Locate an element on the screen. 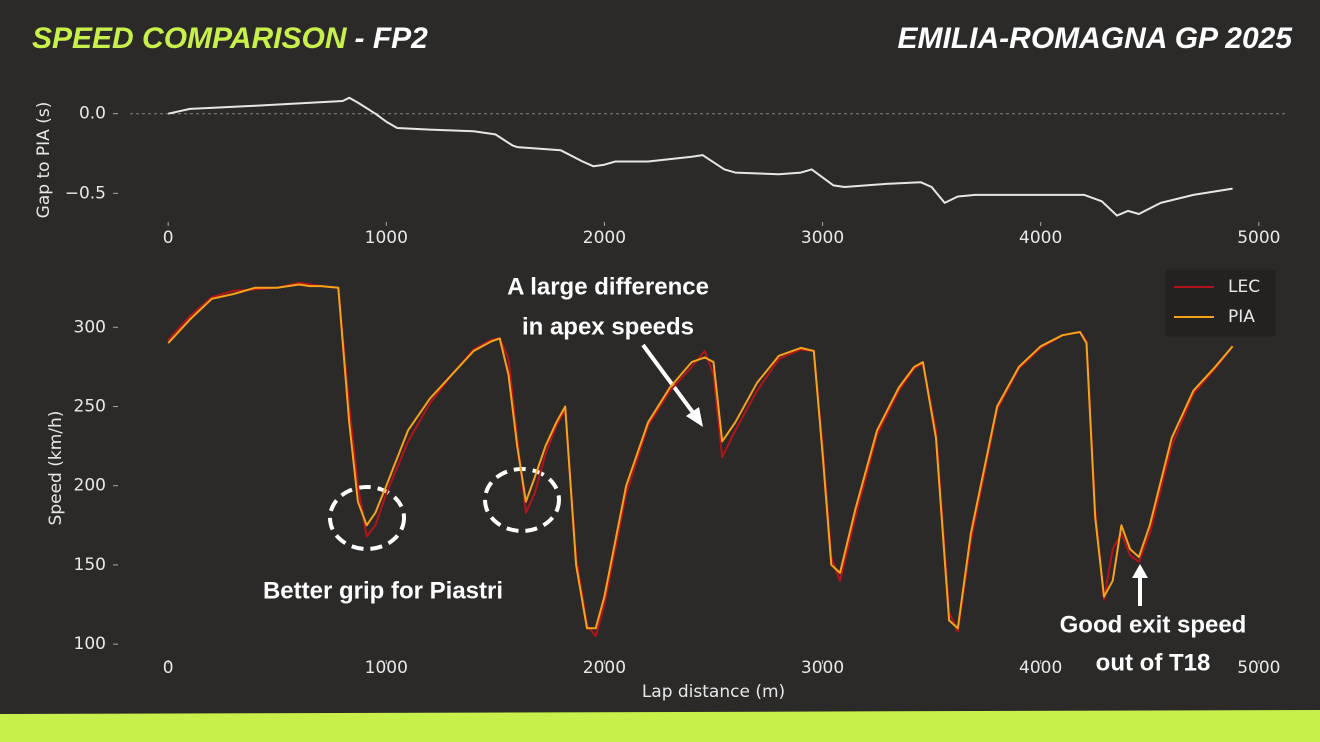 The width and height of the screenshot is (1320, 742). annotation: A large difference is located at coordinates (608, 286).